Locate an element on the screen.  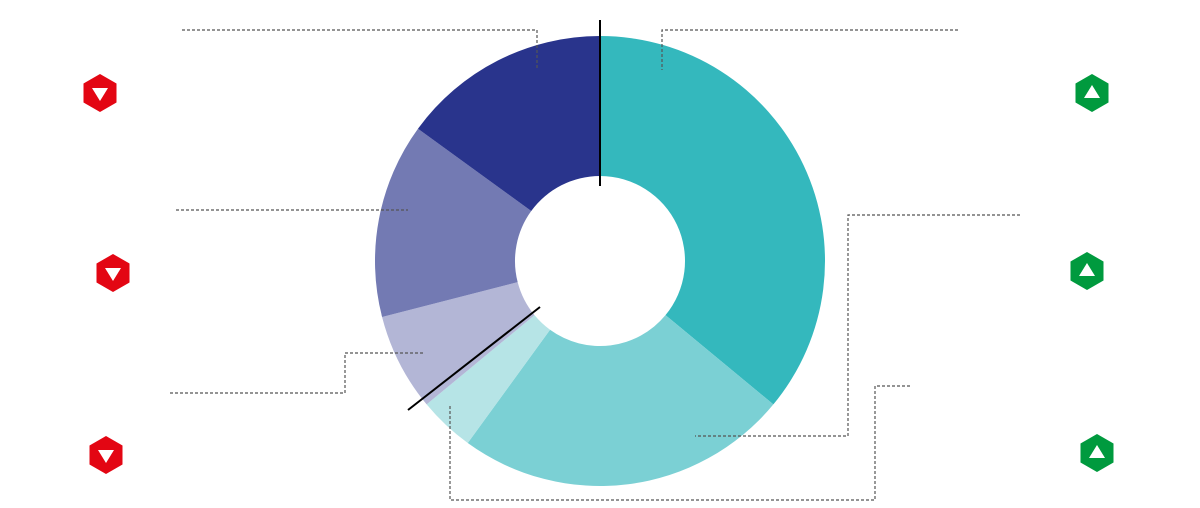
down-icons is located at coordinates (106, 274).